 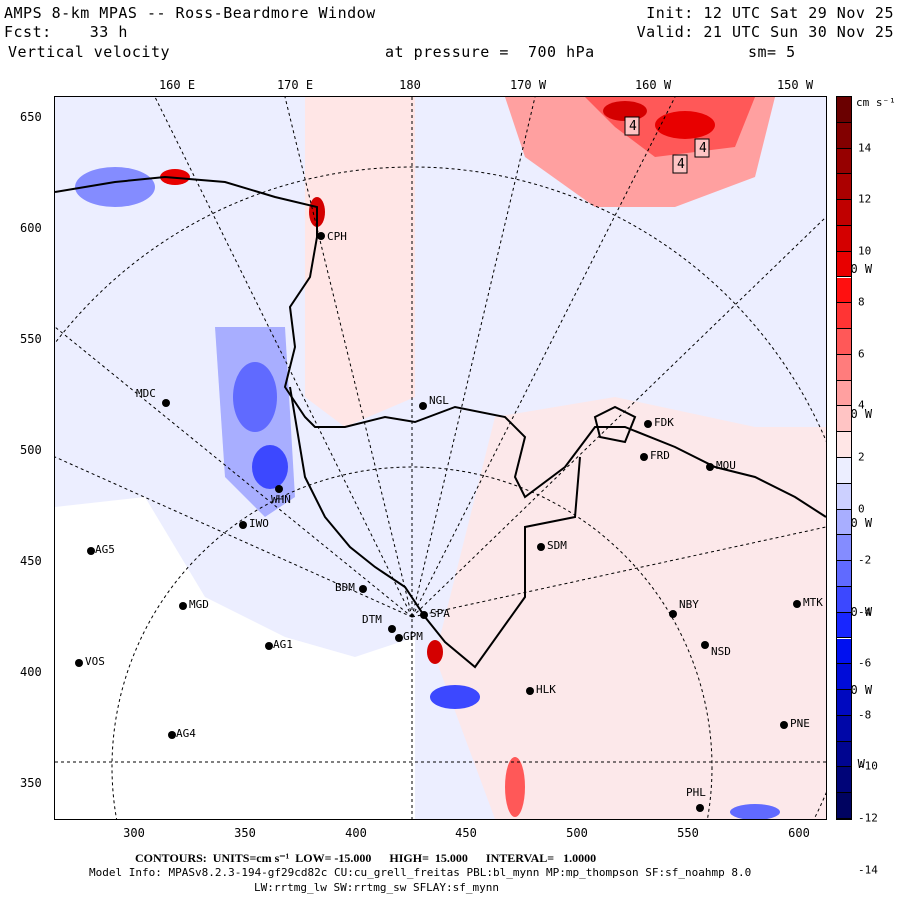 What do you see at coordinates (876, 102) in the screenshot?
I see `colorbar-units: cm s⁻¹` at bounding box center [876, 102].